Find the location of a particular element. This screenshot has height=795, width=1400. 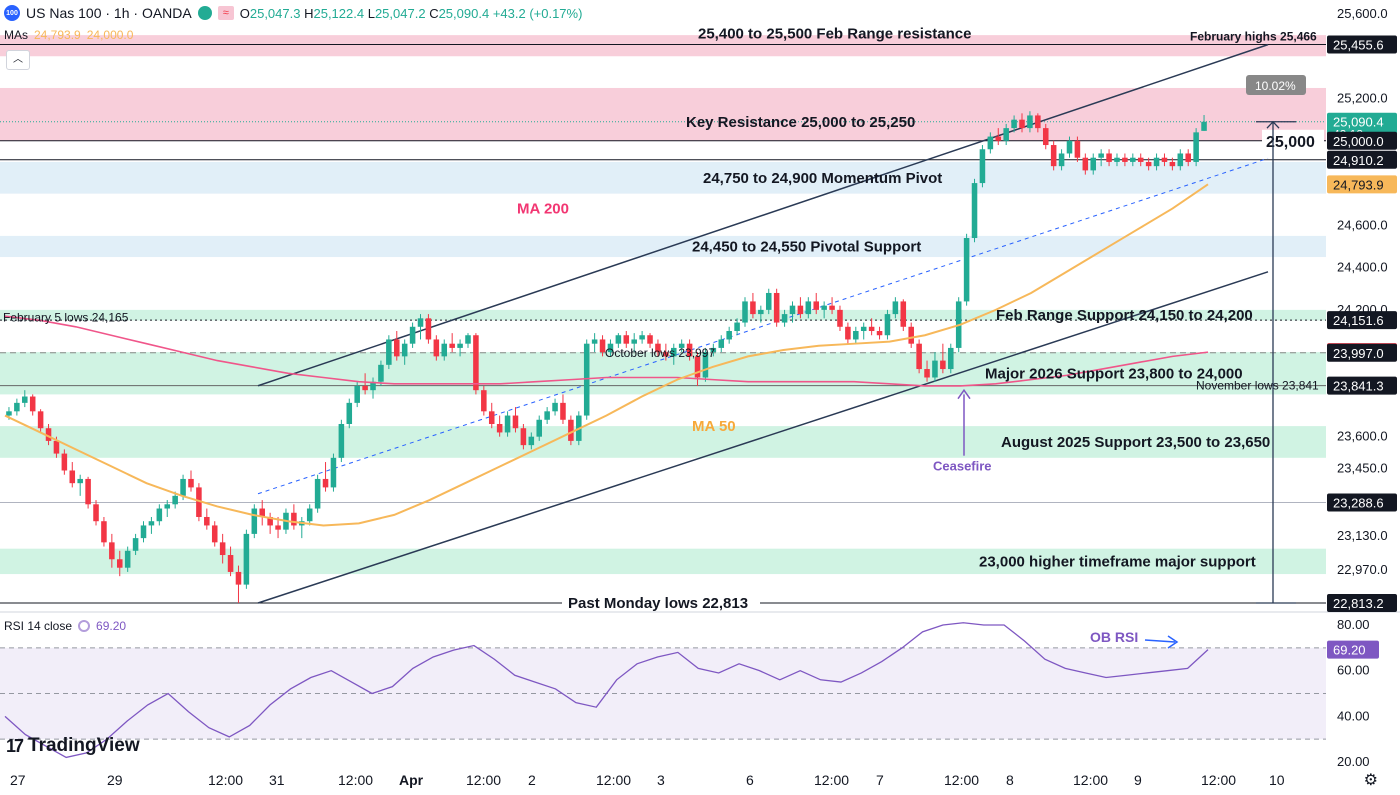

gear-icon: ⚙ is located at coordinates (1370, 780).